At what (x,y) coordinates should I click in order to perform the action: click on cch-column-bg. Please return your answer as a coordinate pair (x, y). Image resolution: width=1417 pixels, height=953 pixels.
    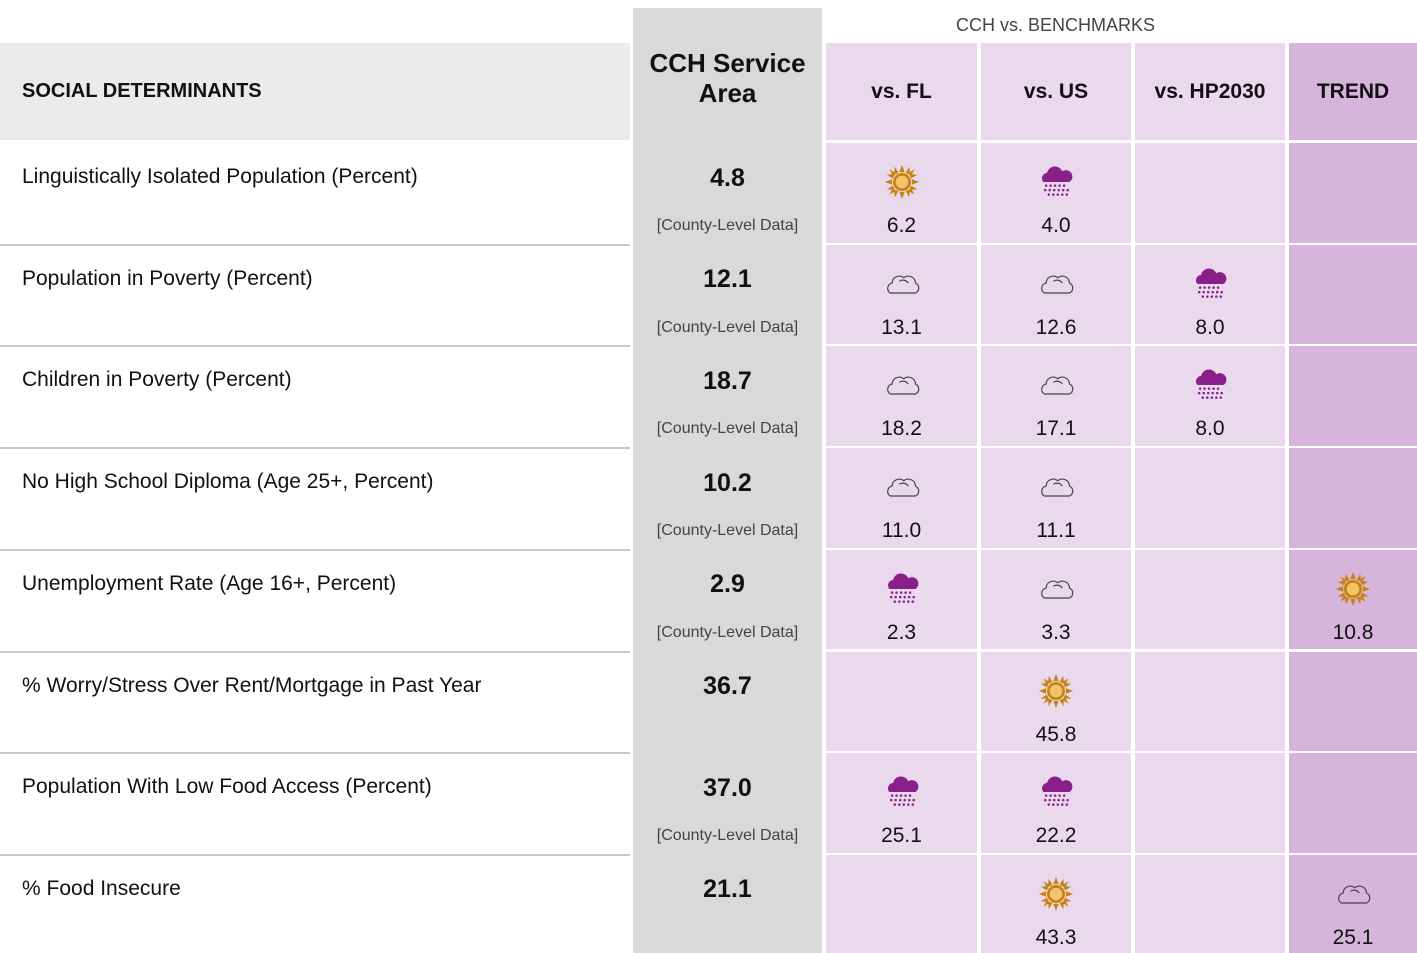
    Looking at the image, I should click on (727, 480).